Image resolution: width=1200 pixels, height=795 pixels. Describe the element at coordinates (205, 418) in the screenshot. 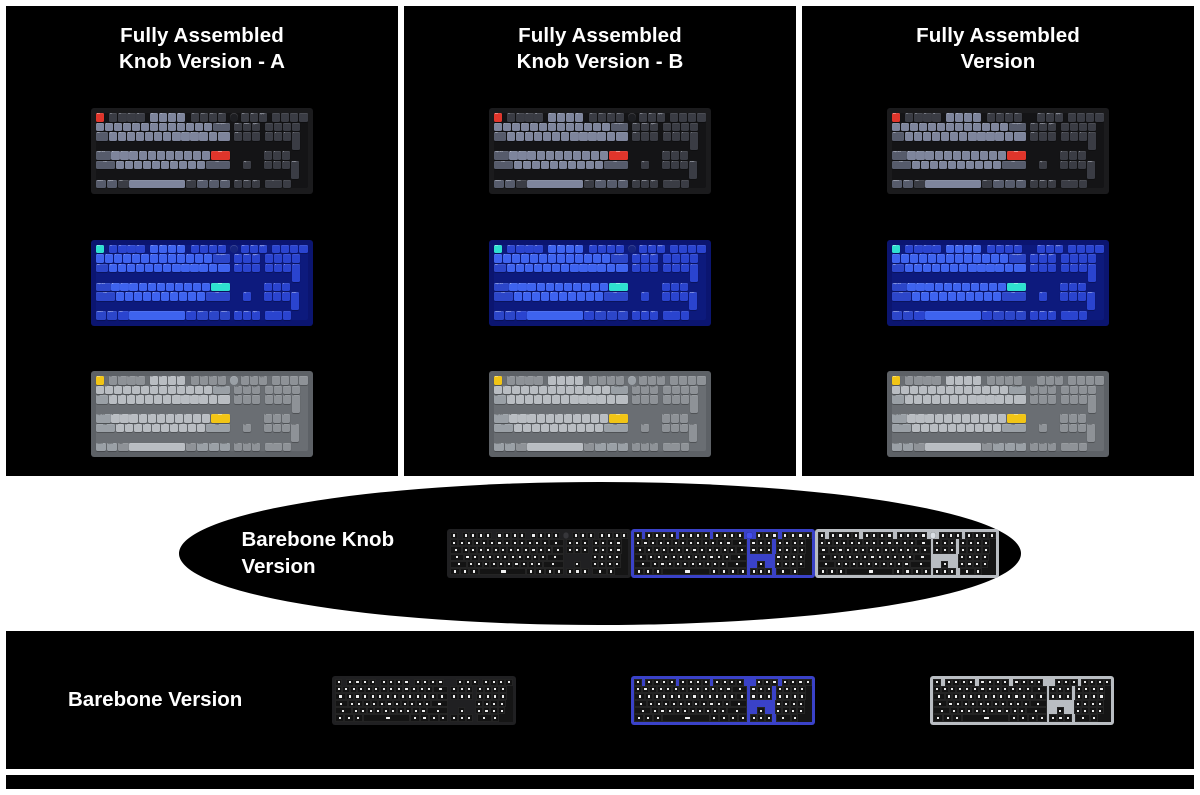

I see `key--: '` at that location.